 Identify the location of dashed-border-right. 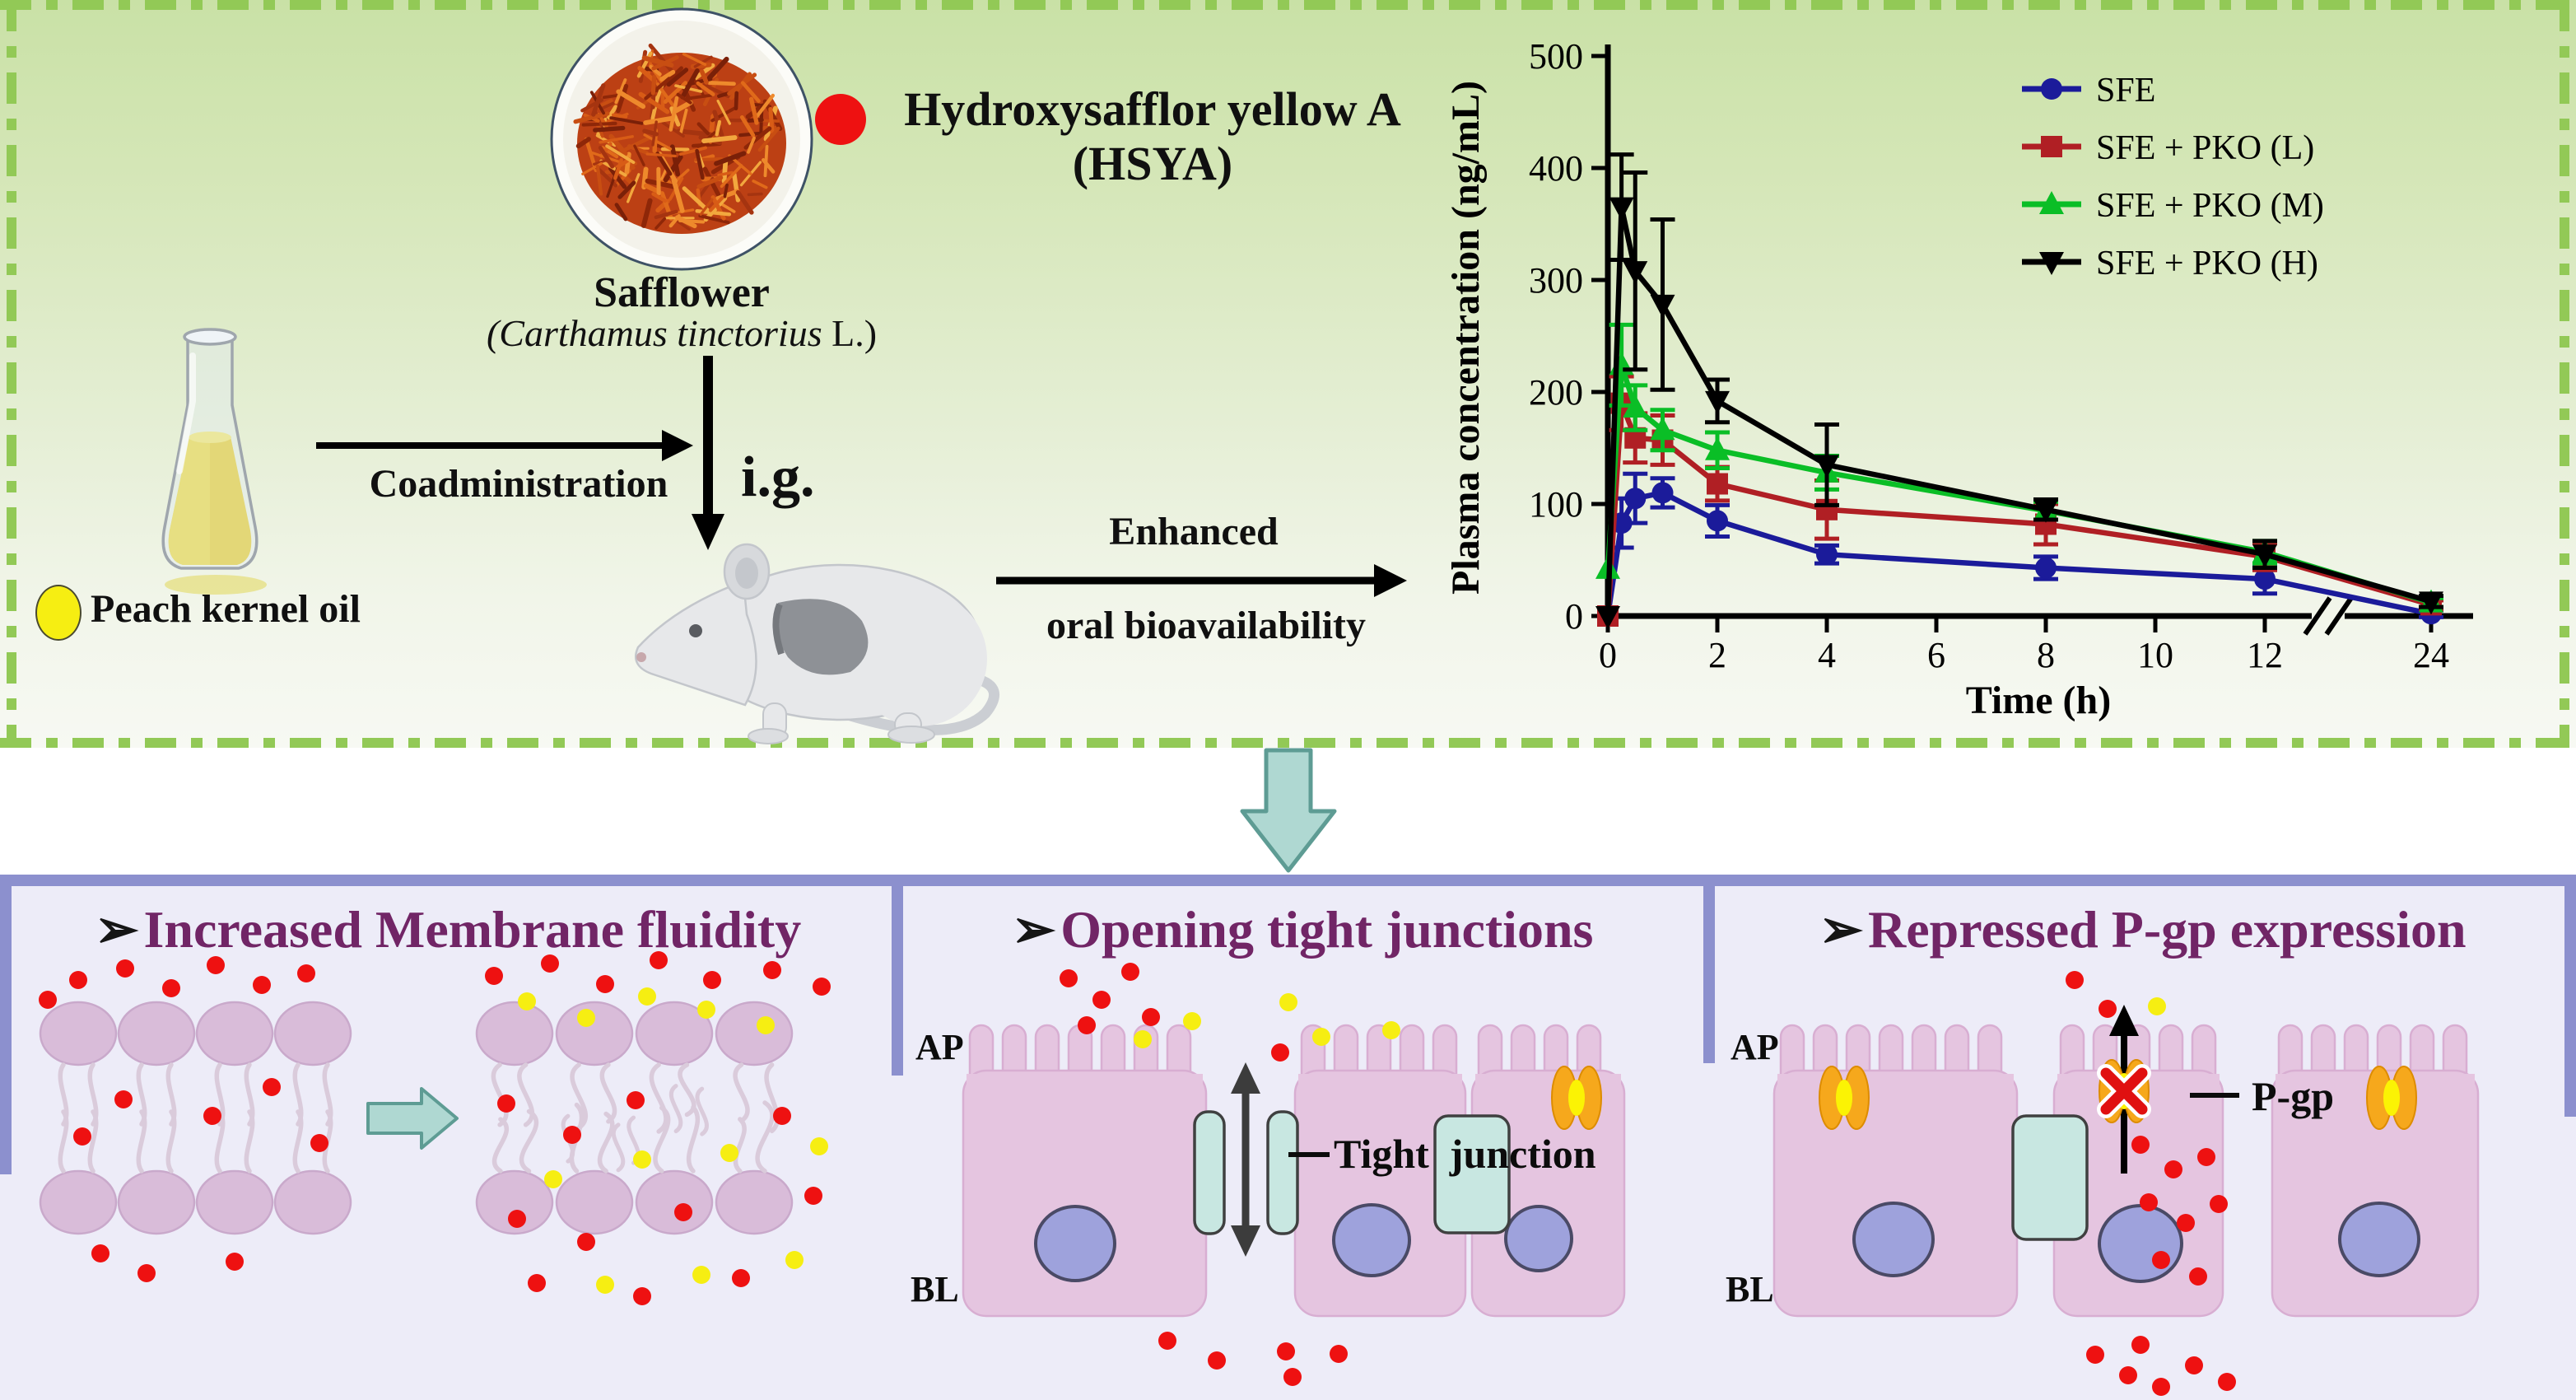
(2564, 374).